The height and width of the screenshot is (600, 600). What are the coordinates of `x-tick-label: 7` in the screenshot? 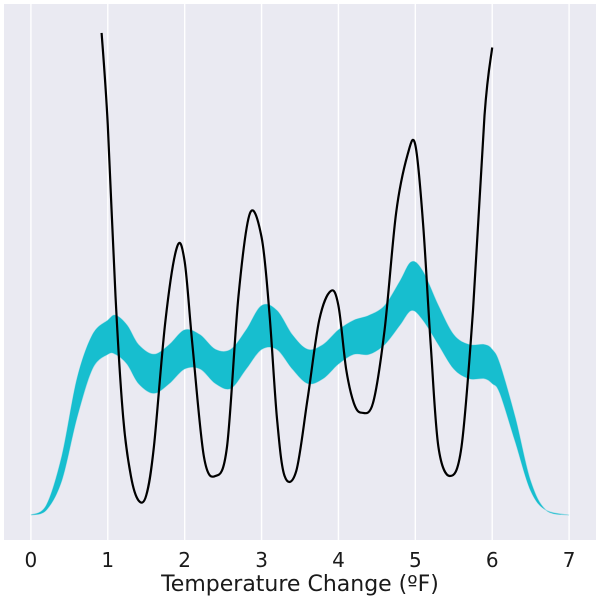 It's located at (569, 560).